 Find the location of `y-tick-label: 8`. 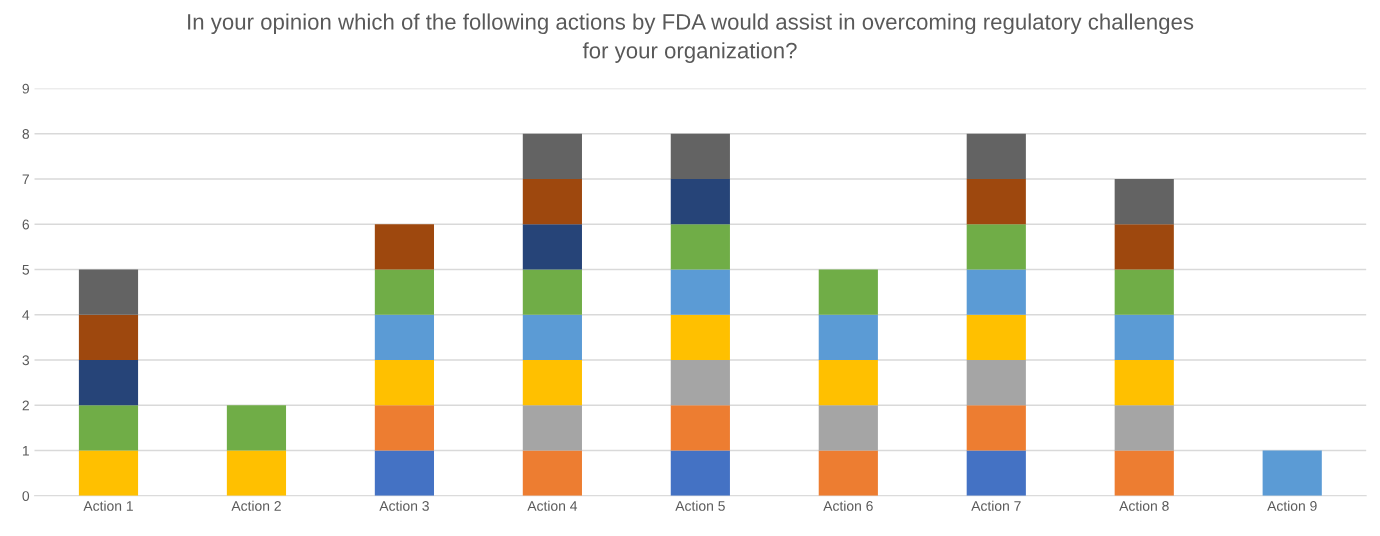

y-tick-label: 8 is located at coordinates (26, 134).